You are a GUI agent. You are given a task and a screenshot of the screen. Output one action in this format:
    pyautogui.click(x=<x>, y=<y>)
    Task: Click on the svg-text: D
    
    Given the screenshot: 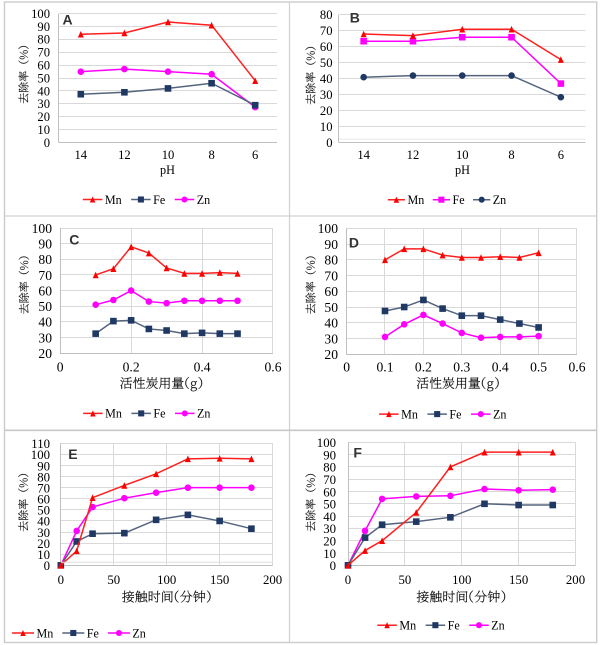 What is the action you would take?
    pyautogui.click(x=354, y=243)
    